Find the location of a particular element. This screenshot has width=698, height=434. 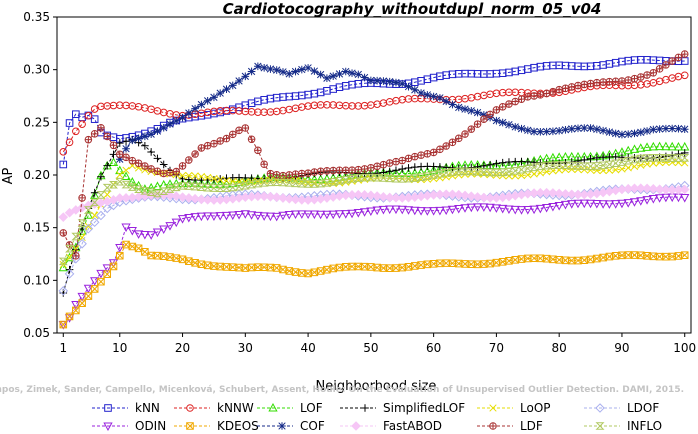

x-tick-label: 70 is located at coordinates (496, 348).